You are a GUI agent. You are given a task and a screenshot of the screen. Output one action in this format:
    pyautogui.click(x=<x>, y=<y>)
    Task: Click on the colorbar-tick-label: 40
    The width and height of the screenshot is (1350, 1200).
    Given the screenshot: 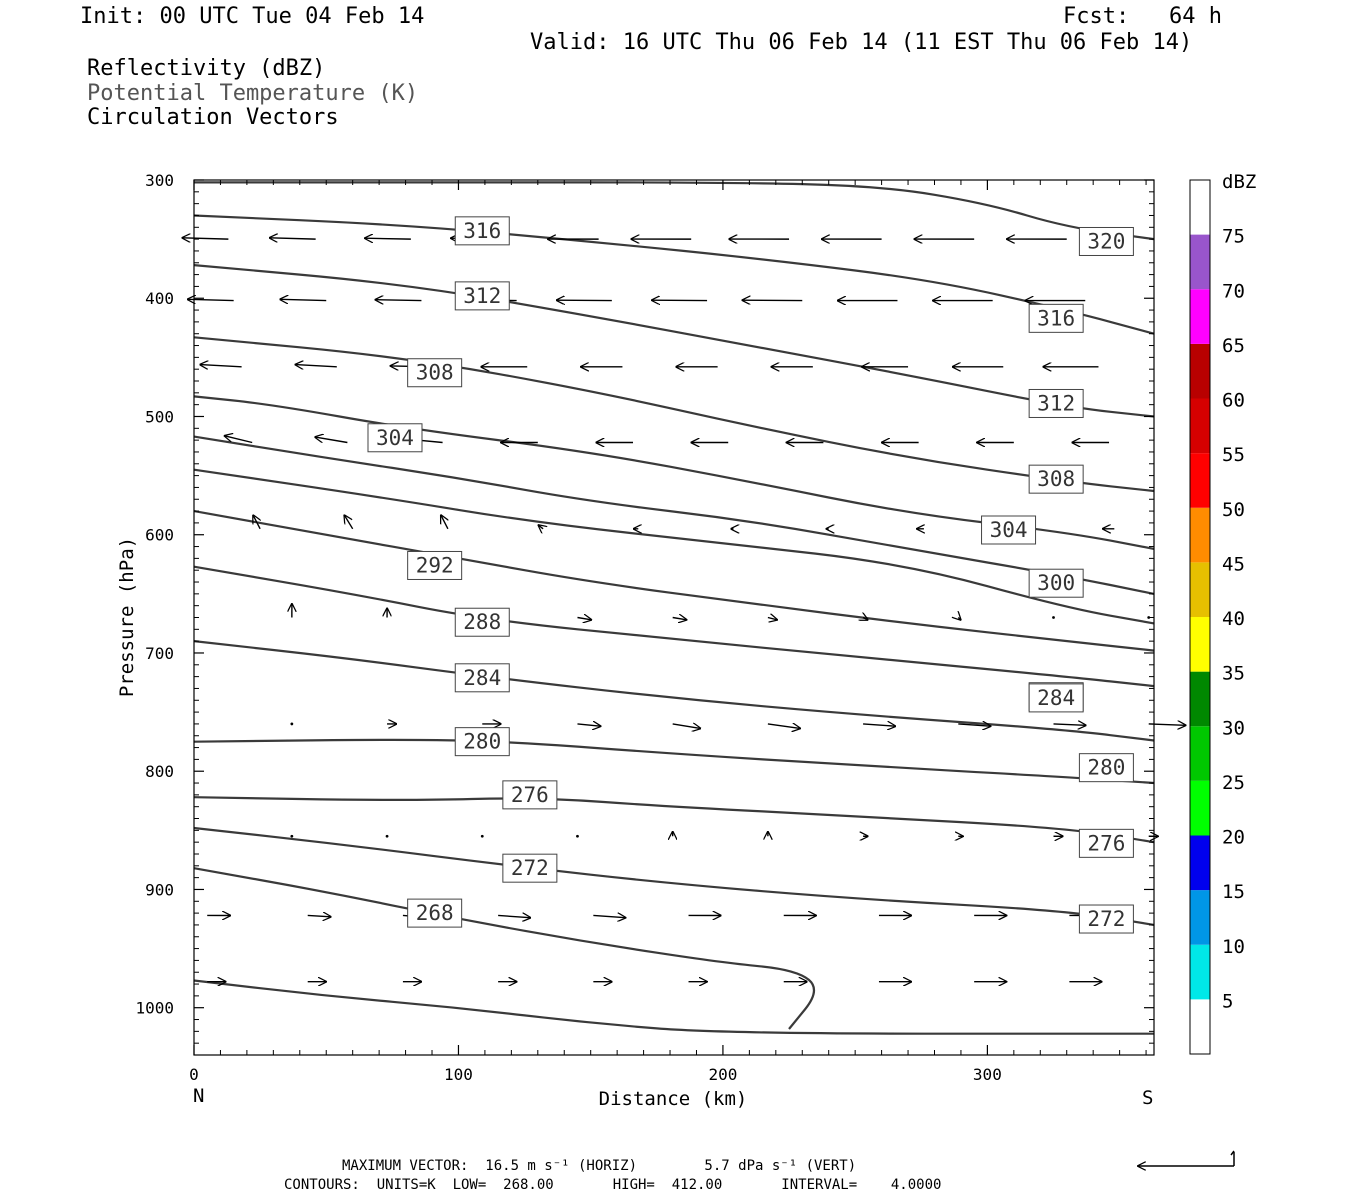 What is the action you would take?
    pyautogui.click(x=1233, y=619)
    